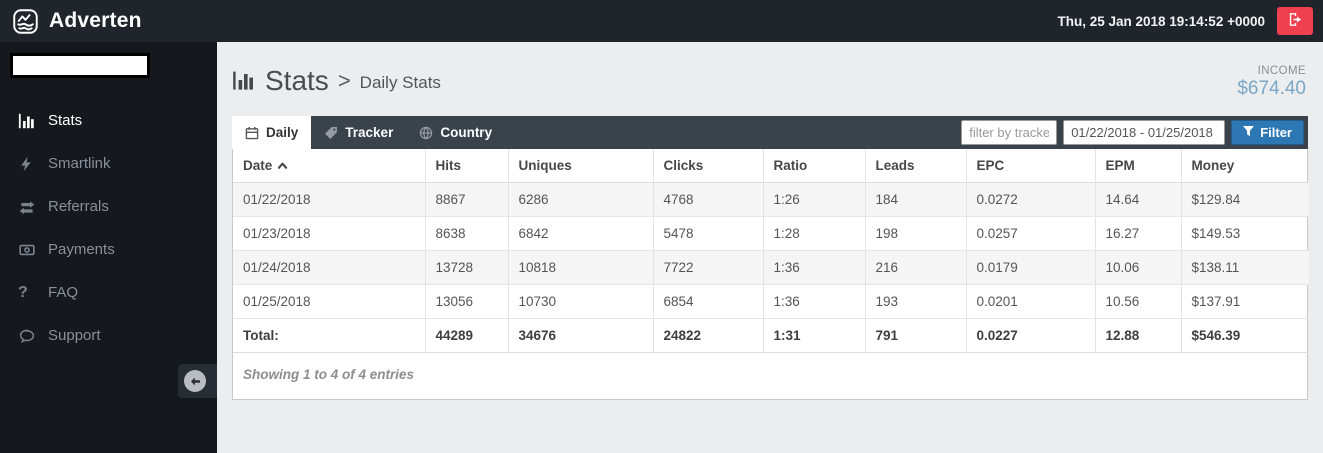 The width and height of the screenshot is (1323, 453). Describe the element at coordinates (329, 166) in the screenshot. I see `column-header-date: Date` at that location.